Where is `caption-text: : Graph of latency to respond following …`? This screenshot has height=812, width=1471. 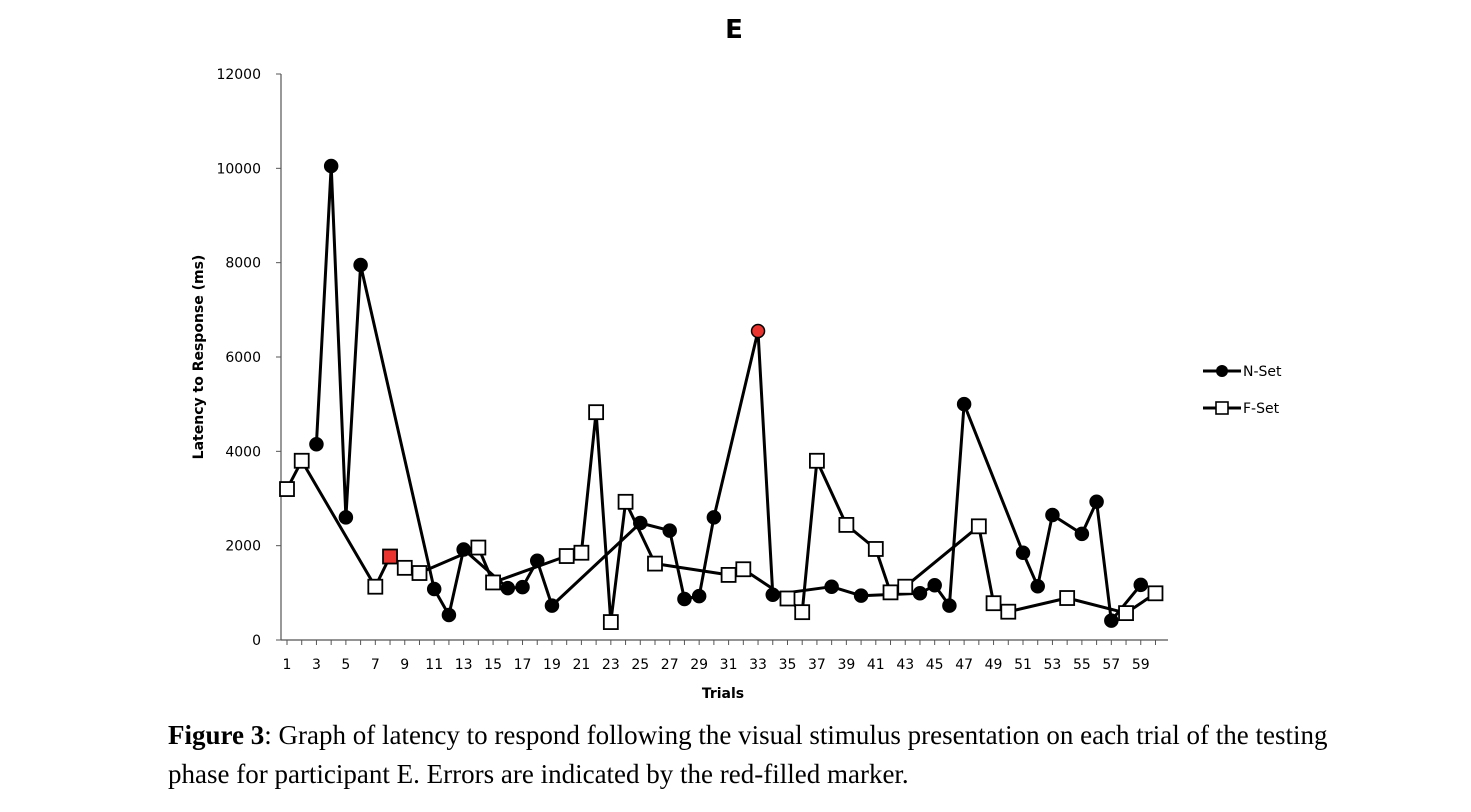 caption-text: : Graph of latency to respond following … is located at coordinates (748, 754).